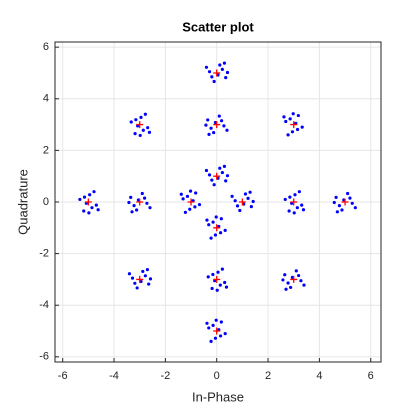  What do you see at coordinates (44, 357) in the screenshot?
I see `y-tick-label: -6` at bounding box center [44, 357].